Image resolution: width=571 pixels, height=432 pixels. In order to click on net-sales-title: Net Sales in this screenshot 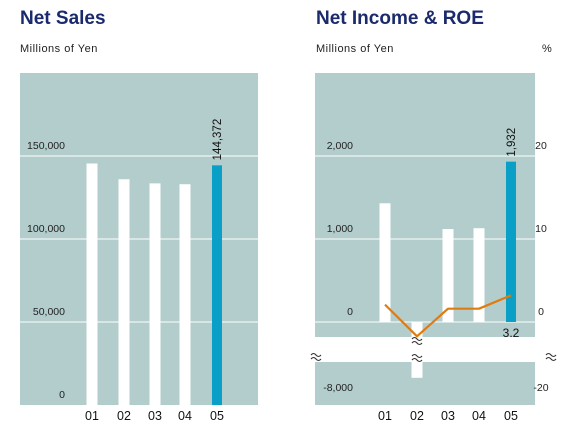, I will do `click(63, 18)`.